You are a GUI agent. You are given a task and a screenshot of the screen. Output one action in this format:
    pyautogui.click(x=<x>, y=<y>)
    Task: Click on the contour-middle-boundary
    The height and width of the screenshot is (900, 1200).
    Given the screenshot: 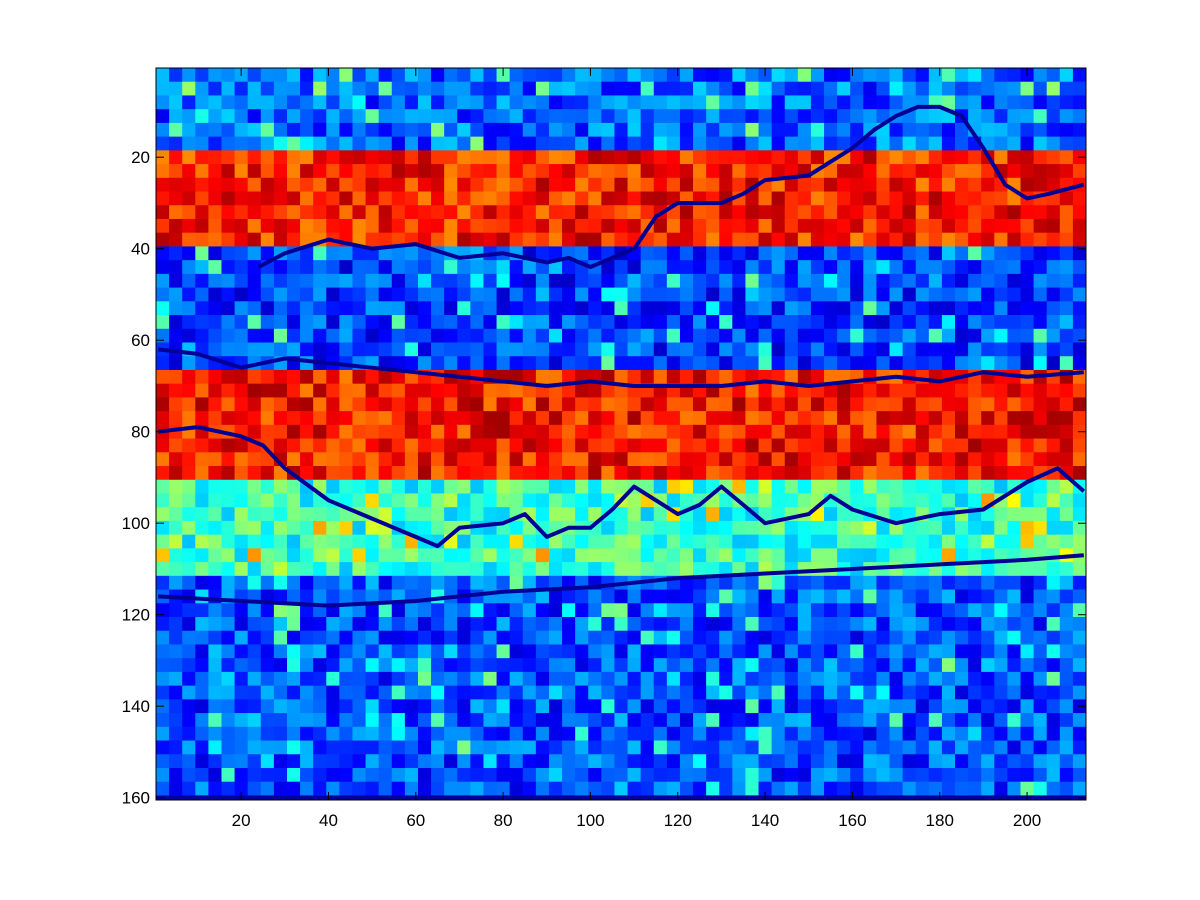 What is the action you would take?
    pyautogui.click(x=620, y=367)
    